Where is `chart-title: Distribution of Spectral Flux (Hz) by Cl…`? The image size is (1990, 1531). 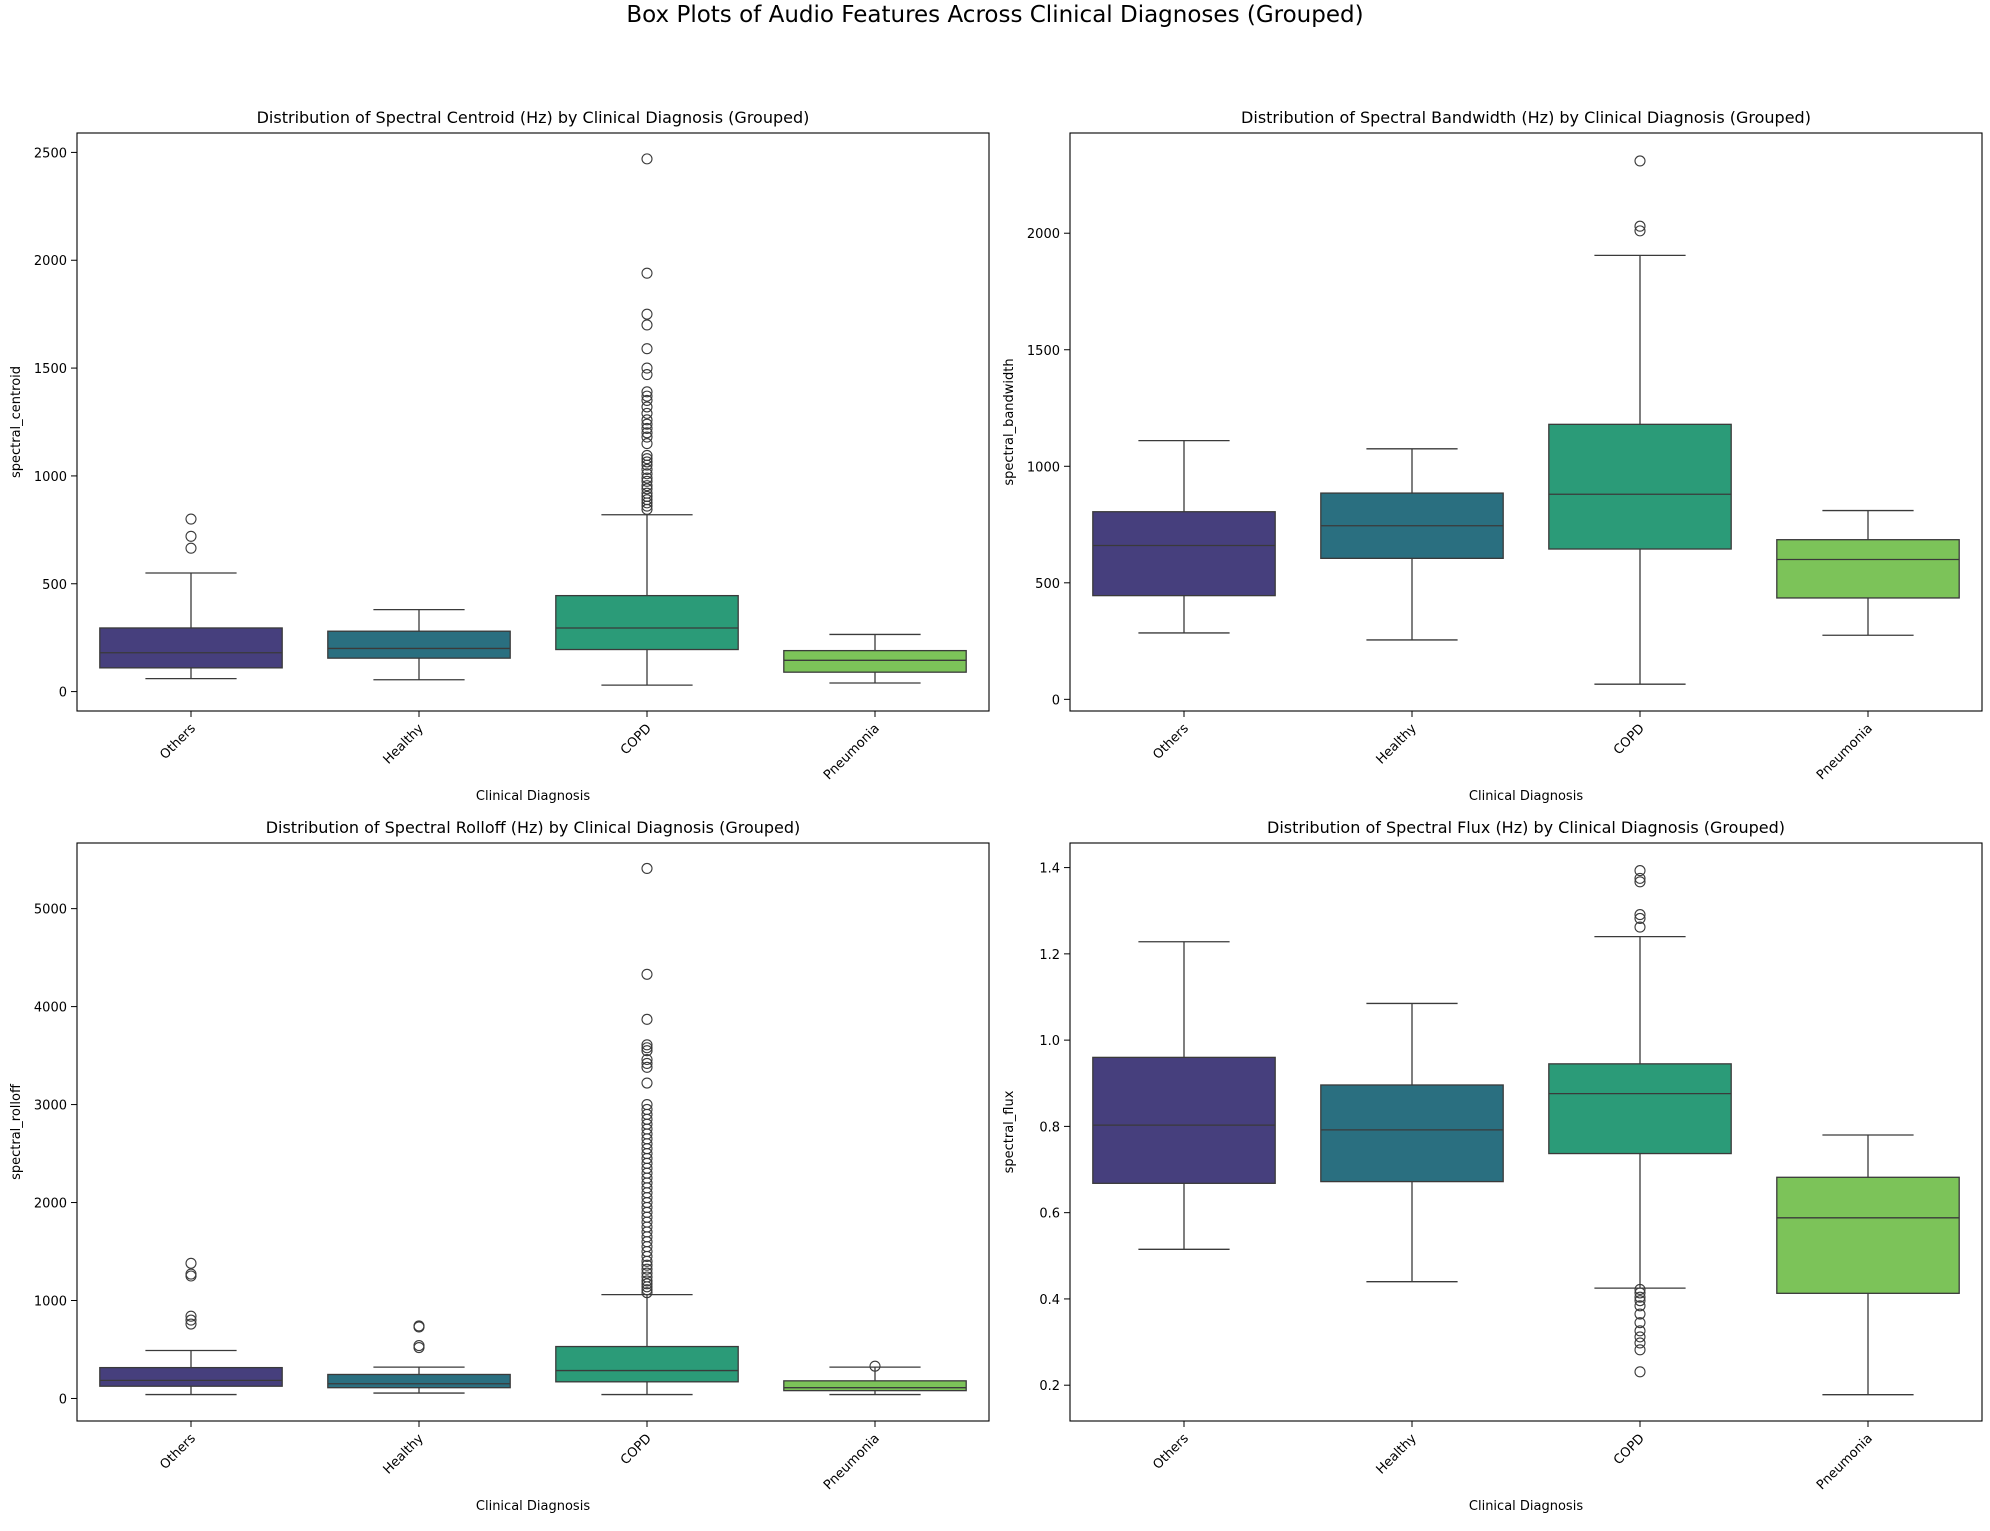
chart-title: Distribution of Spectral Flux (Hz) by Cl… is located at coordinates (1526, 827).